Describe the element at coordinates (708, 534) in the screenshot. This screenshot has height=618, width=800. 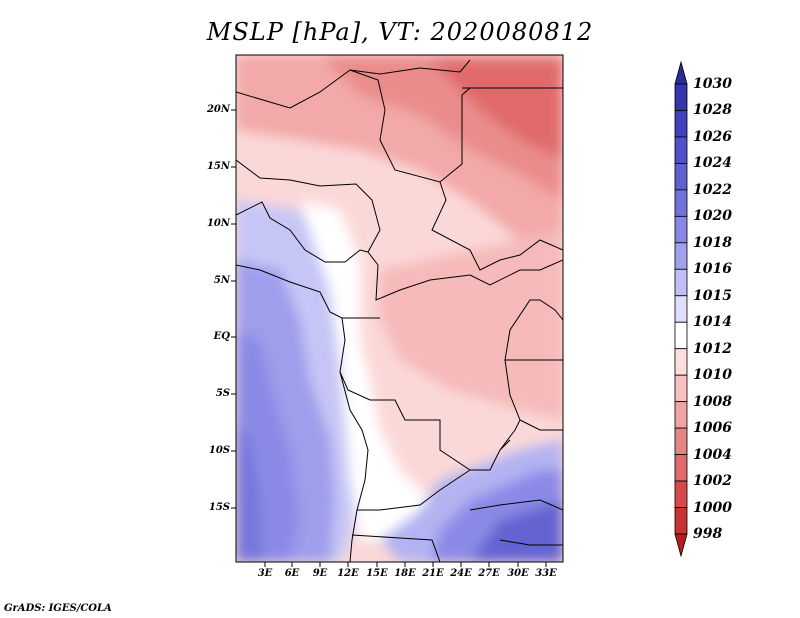
I see `colorbar-label: 998` at that location.